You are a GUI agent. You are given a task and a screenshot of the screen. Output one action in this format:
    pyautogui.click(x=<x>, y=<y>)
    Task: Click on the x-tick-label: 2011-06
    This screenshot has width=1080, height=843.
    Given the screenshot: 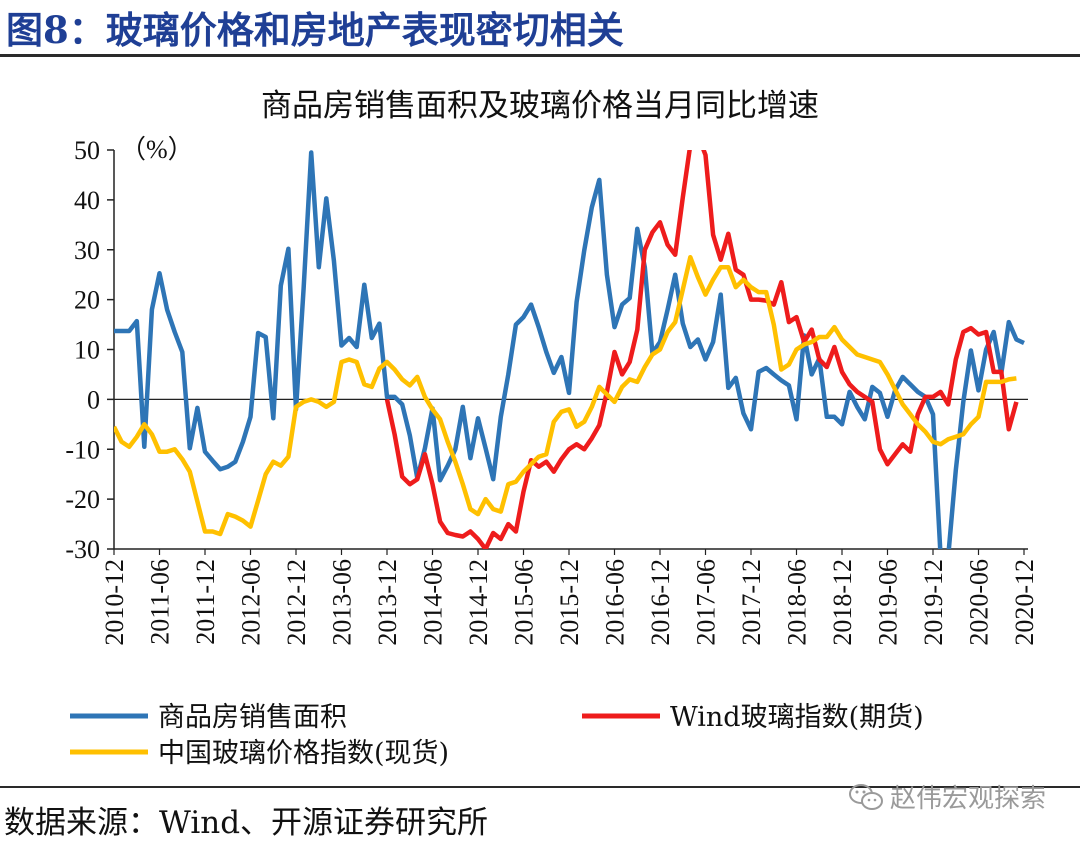 What is the action you would take?
    pyautogui.click(x=160, y=602)
    